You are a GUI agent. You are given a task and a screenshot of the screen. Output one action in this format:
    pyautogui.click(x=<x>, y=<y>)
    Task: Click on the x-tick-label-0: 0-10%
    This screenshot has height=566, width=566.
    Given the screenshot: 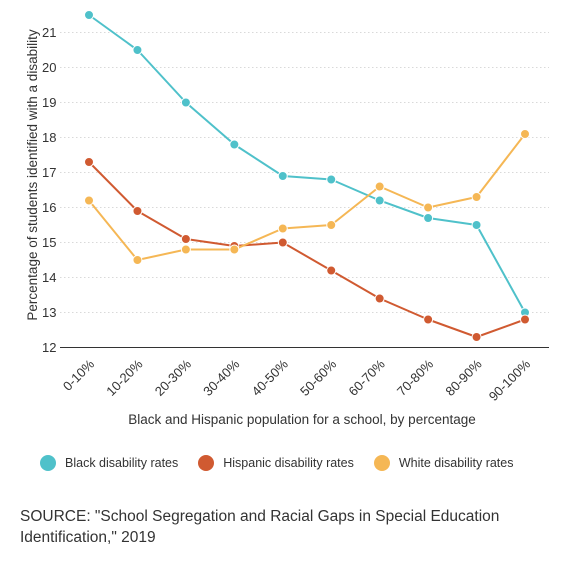 What is the action you would take?
    pyautogui.click(x=78, y=374)
    